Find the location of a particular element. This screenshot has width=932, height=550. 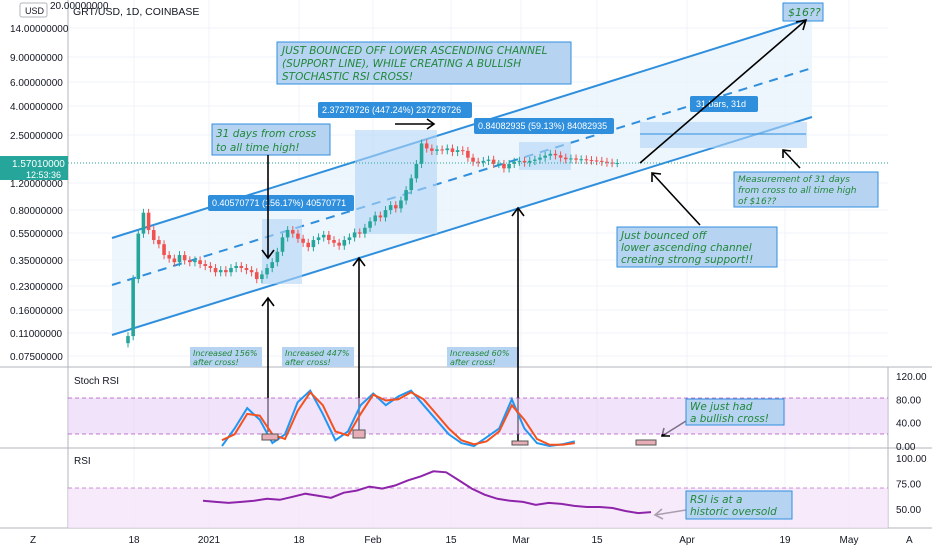

price-tick-label: 2.50000000 is located at coordinates (36, 136).